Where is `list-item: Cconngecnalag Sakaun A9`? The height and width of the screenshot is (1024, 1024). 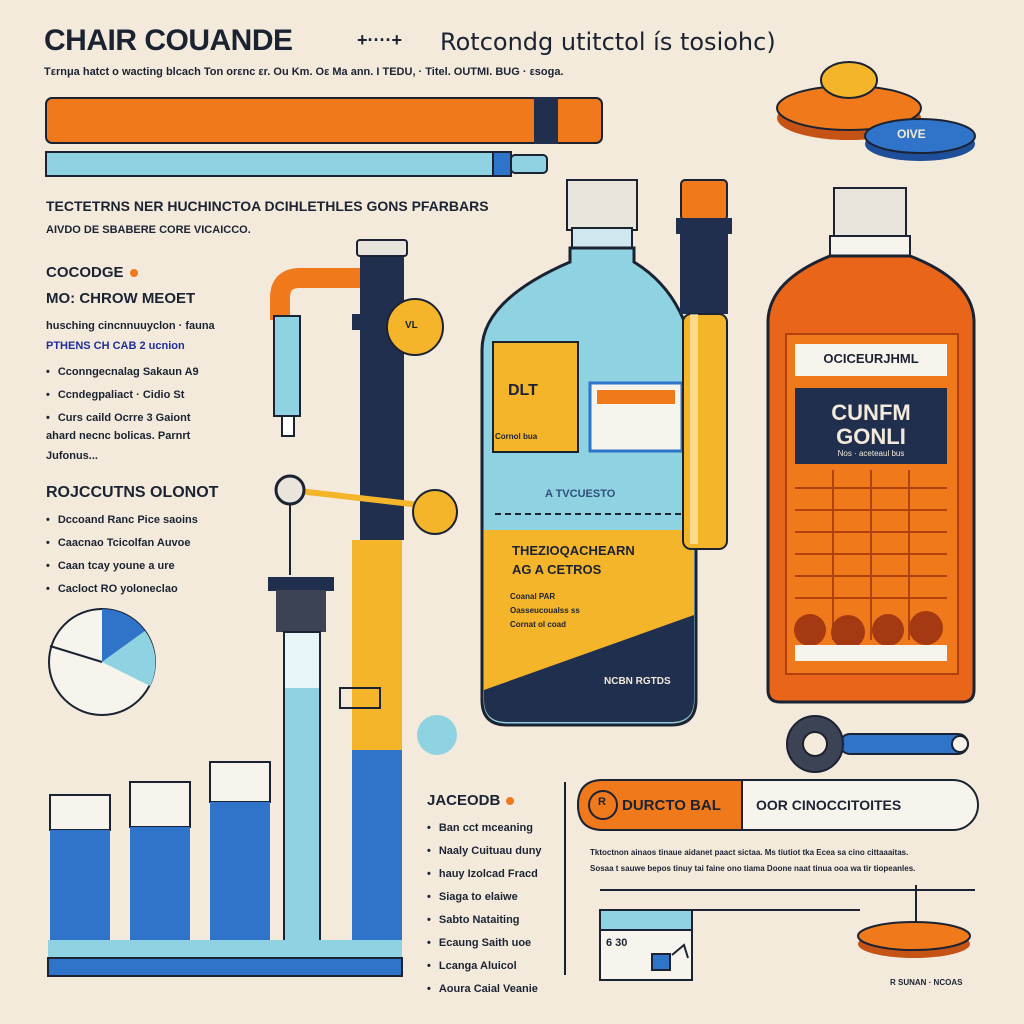 list-item: Cconngecnalag Sakaun A9 is located at coordinates (122, 372).